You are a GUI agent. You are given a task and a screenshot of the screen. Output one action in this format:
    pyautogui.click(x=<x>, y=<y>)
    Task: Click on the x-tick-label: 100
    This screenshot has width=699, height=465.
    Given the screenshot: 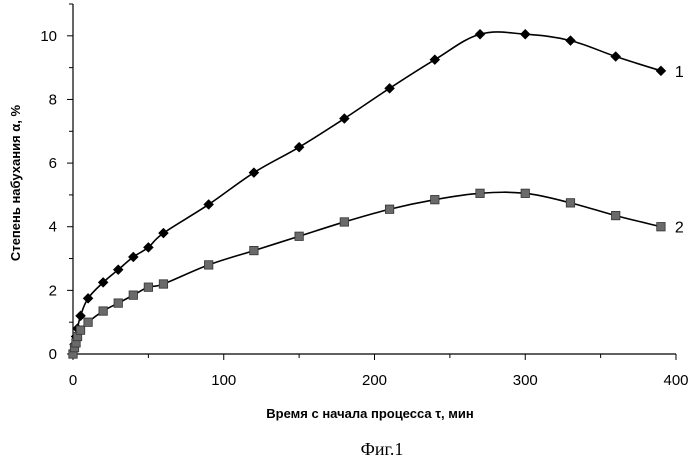 What is the action you would take?
    pyautogui.click(x=223, y=380)
    